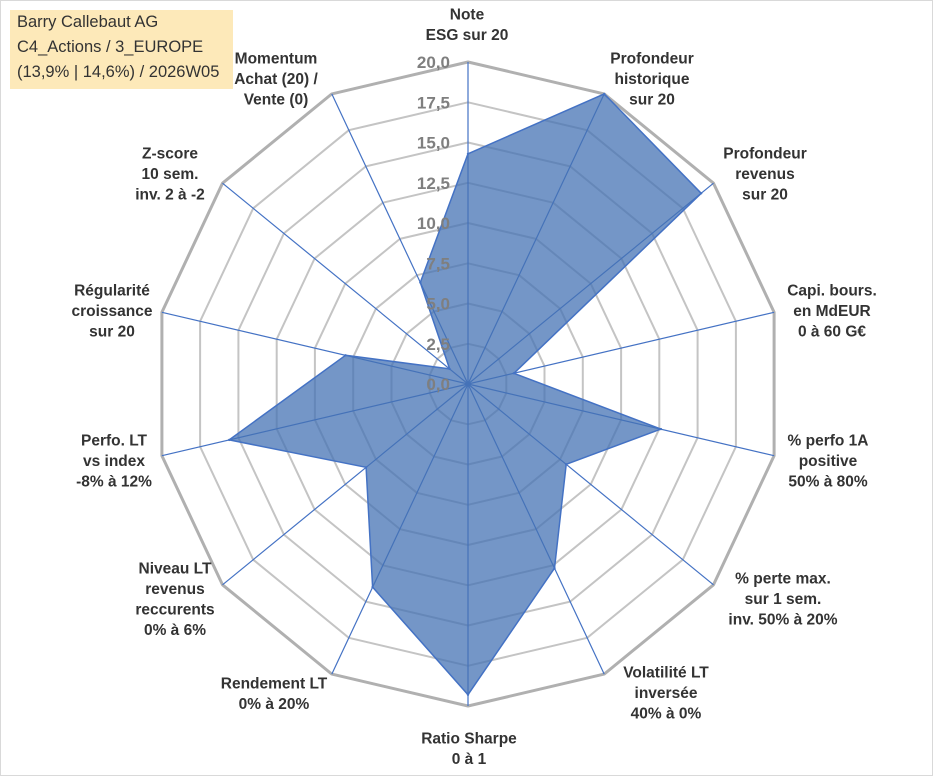 This screenshot has height=776, width=933. Describe the element at coordinates (832, 332) in the screenshot. I see `category-label-3-line-2: 0 à 60 G€` at that location.